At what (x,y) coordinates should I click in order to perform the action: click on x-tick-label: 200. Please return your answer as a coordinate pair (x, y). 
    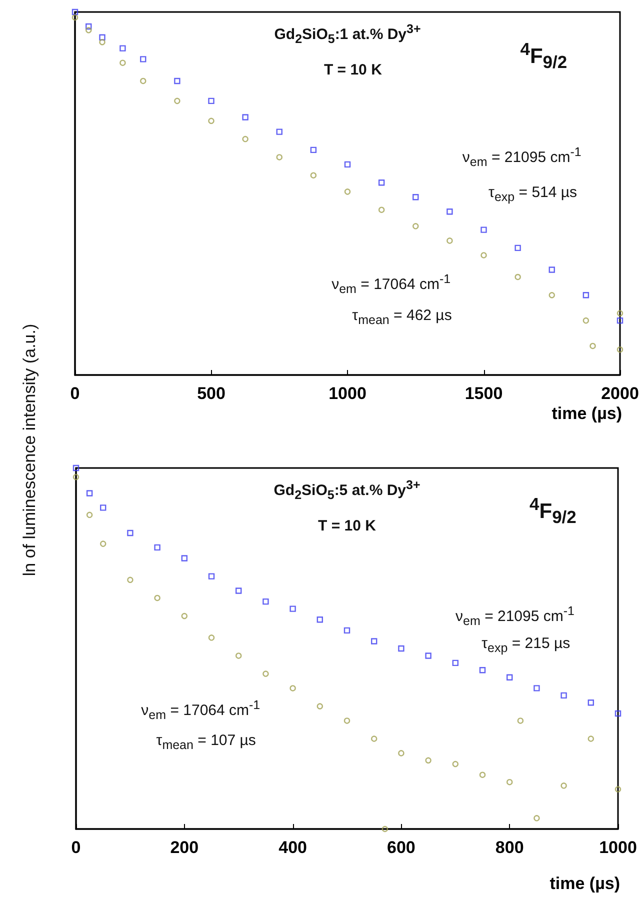
    Looking at the image, I should click on (184, 847).